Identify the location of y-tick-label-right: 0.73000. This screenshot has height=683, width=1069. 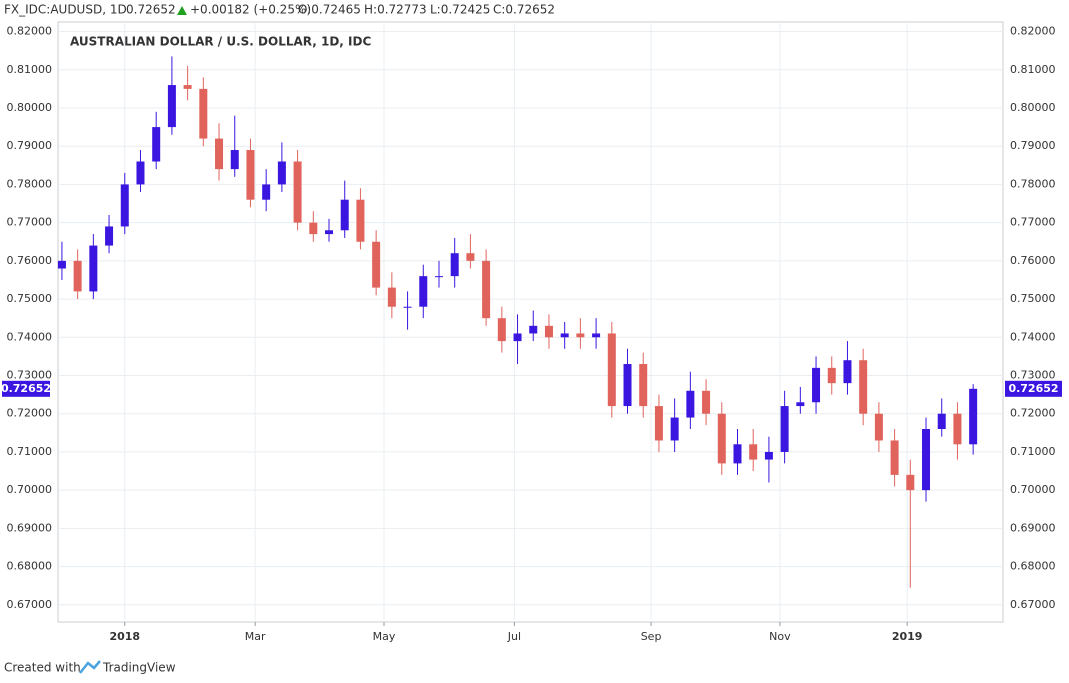
(1033, 375).